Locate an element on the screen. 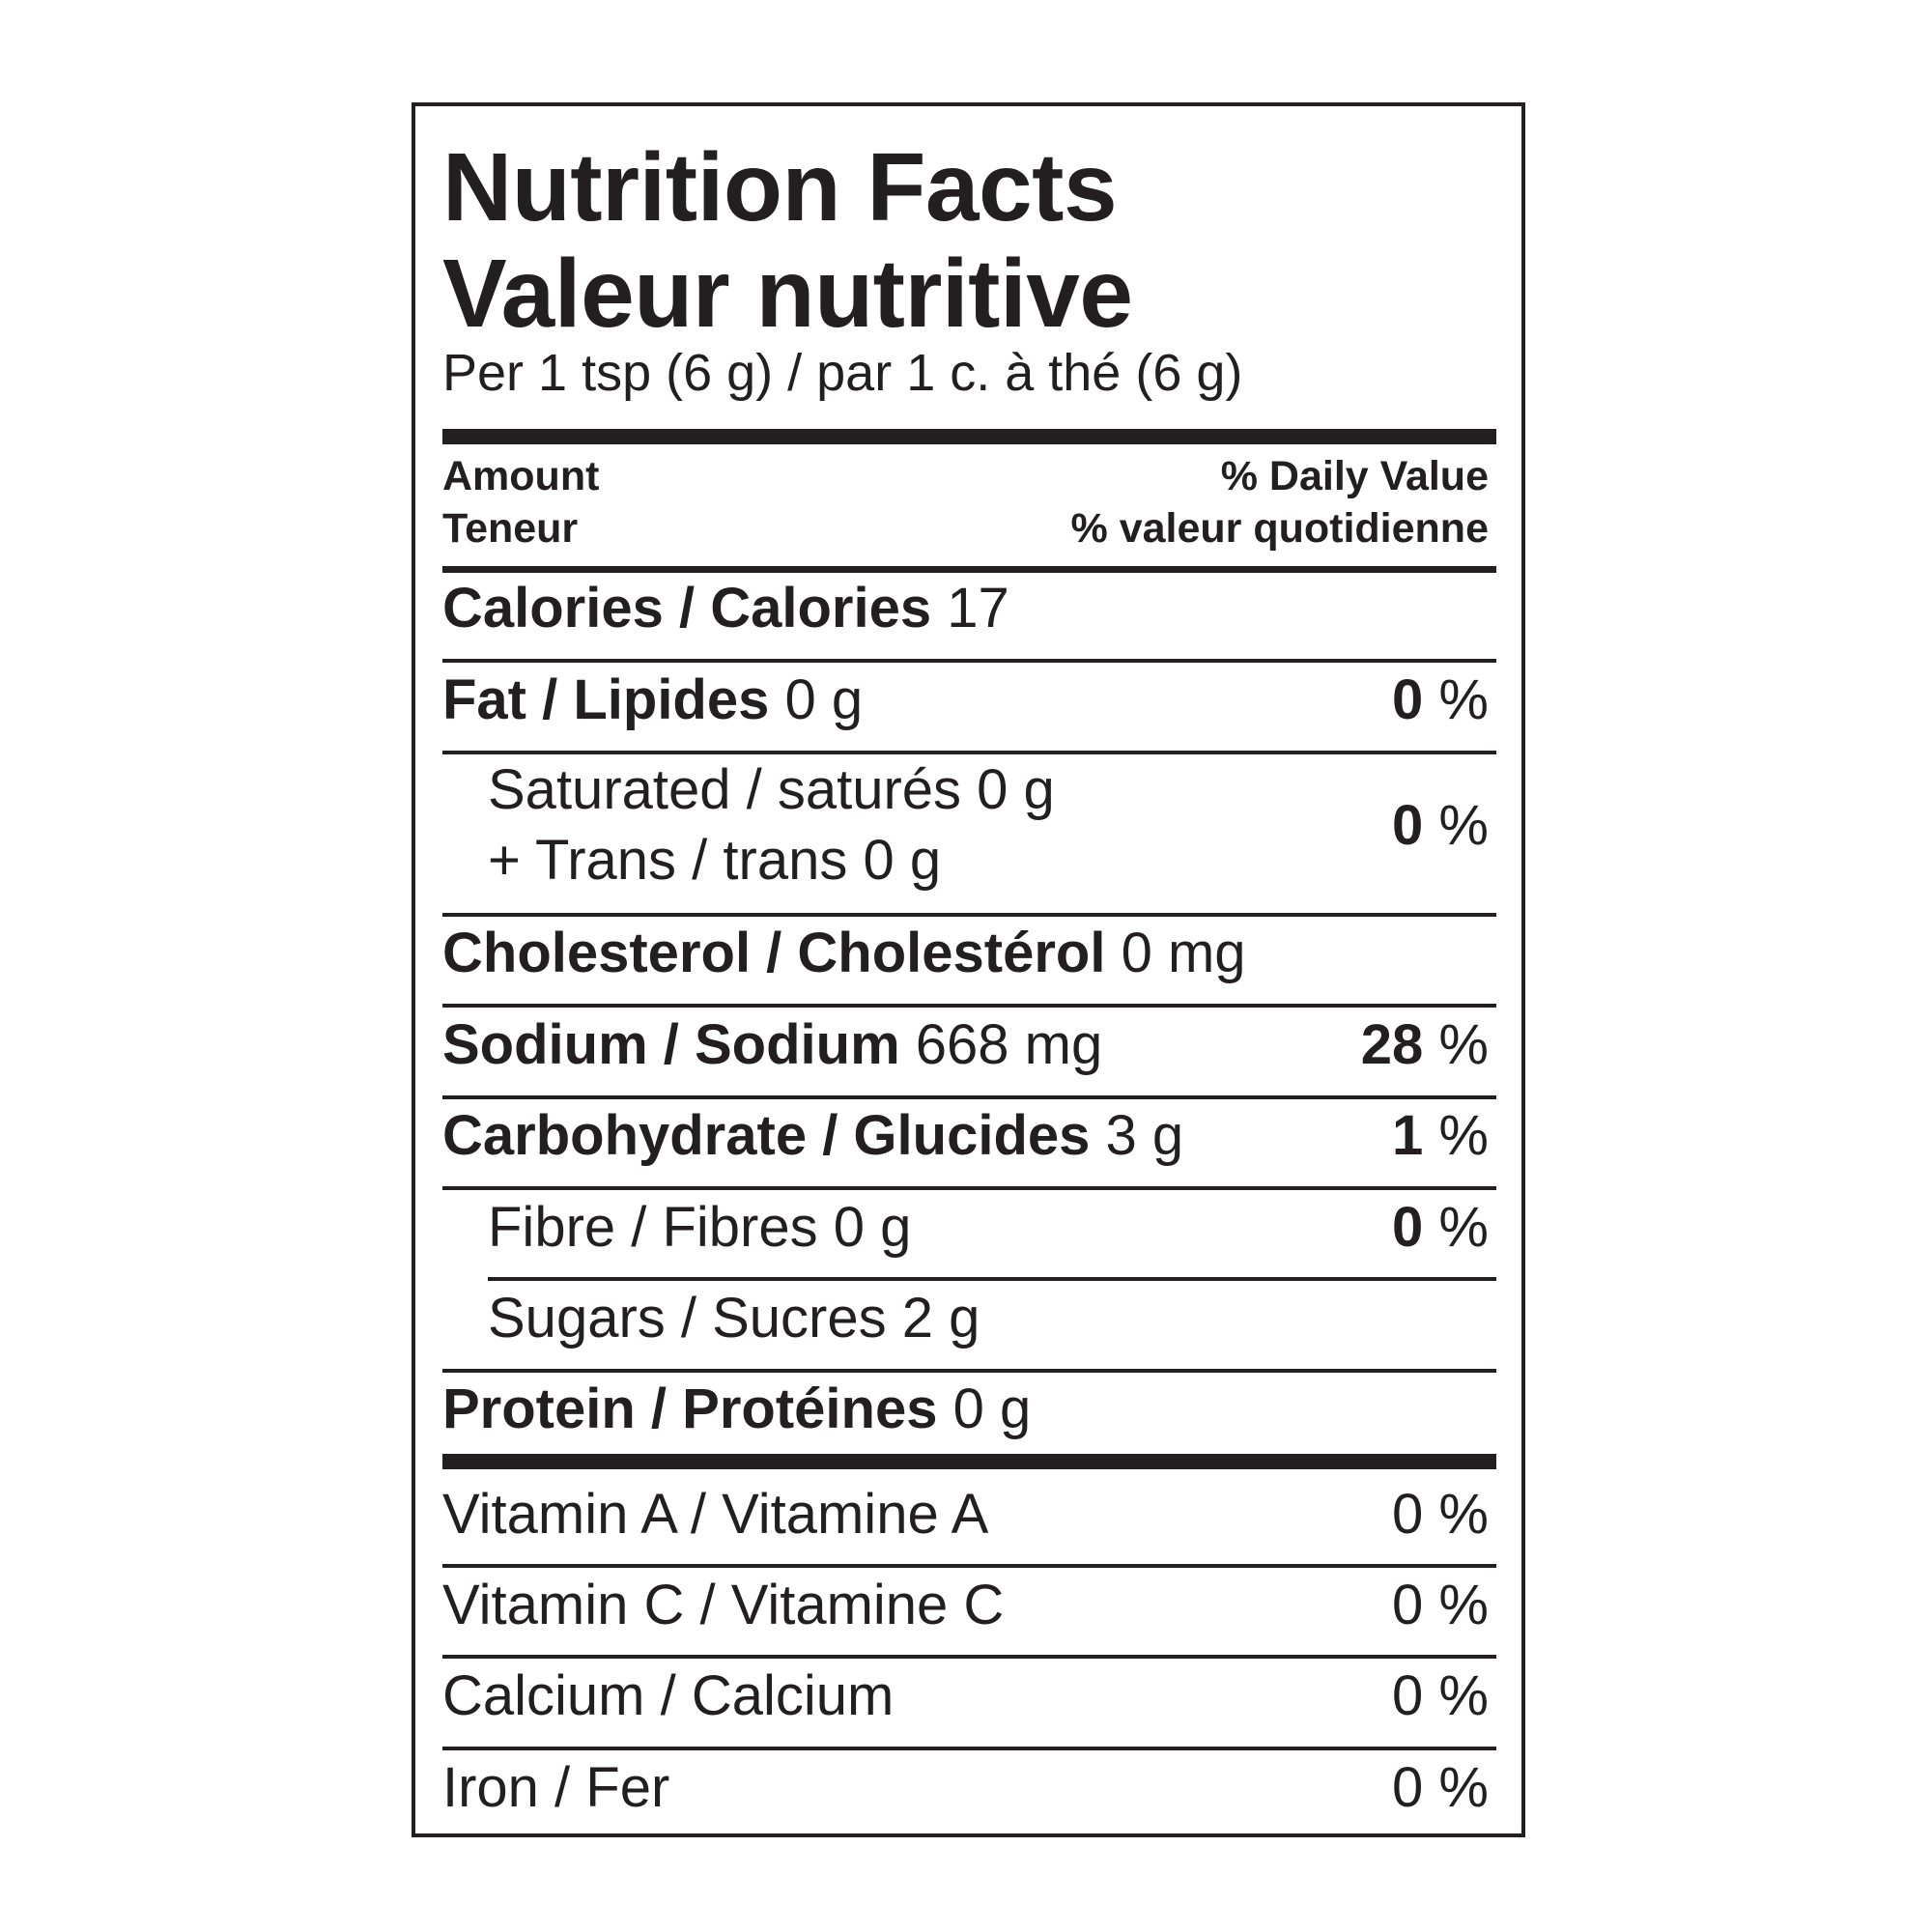  saturated-dv: 0 is located at coordinates (1408, 825).